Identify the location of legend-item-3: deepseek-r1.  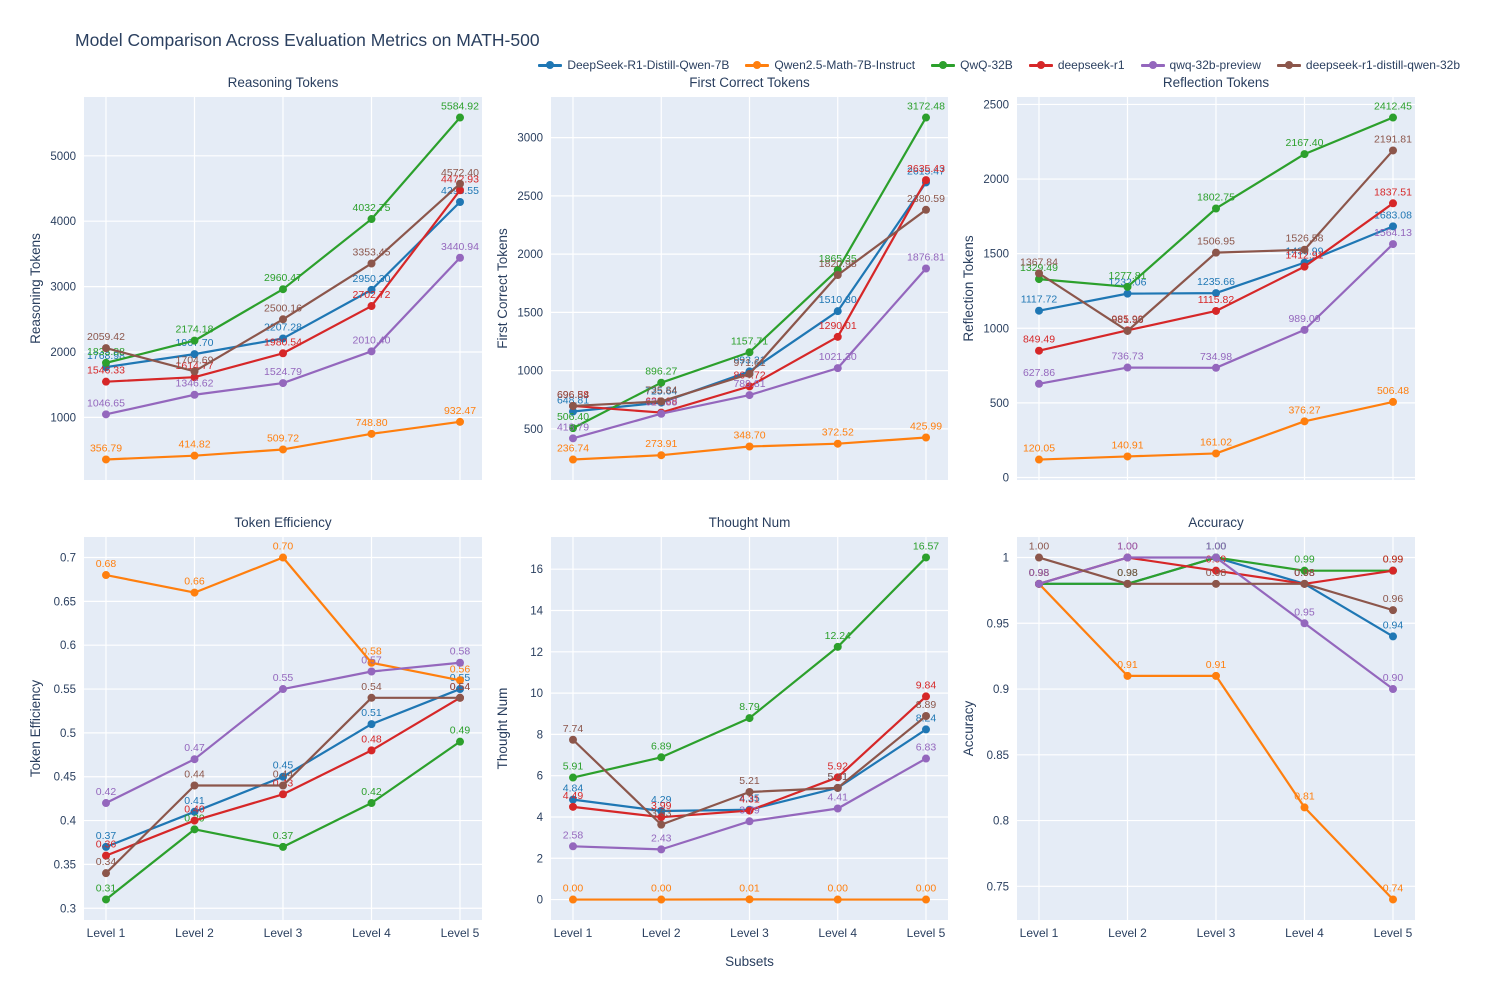
(1076, 65).